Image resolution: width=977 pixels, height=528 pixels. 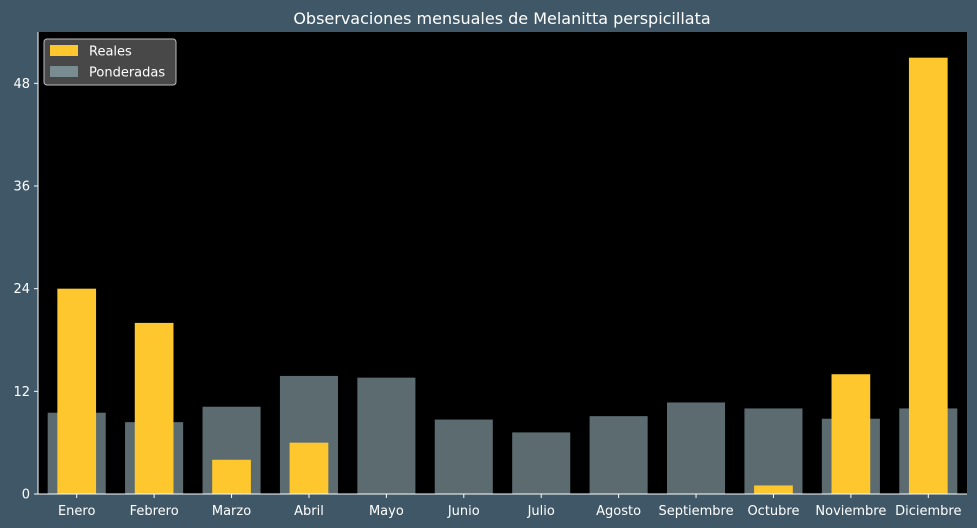 What do you see at coordinates (541, 511) in the screenshot?
I see `x-tick-label: Julio` at bounding box center [541, 511].